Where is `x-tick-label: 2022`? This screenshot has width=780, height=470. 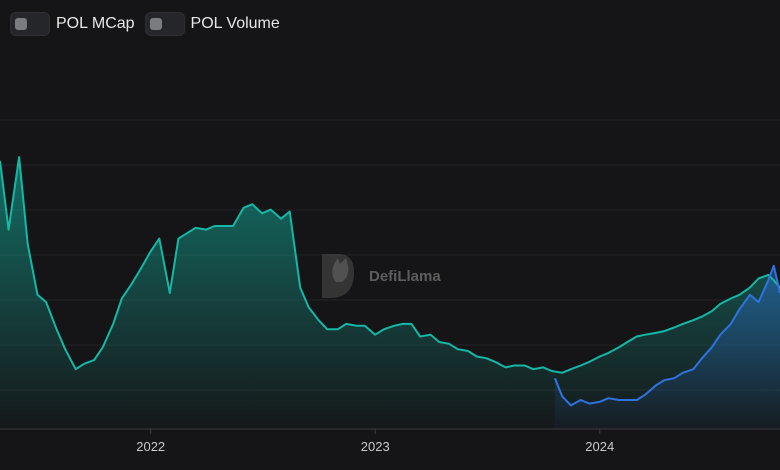
x-tick-label: 2022 is located at coordinates (150, 446).